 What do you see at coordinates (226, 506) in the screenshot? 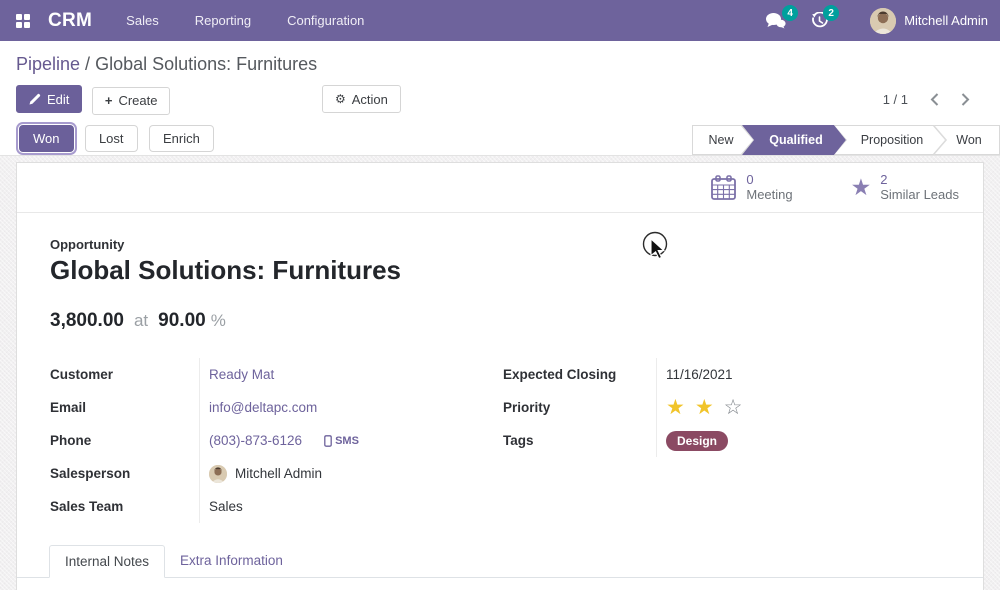
I see `sales-team-value: Sales` at bounding box center [226, 506].